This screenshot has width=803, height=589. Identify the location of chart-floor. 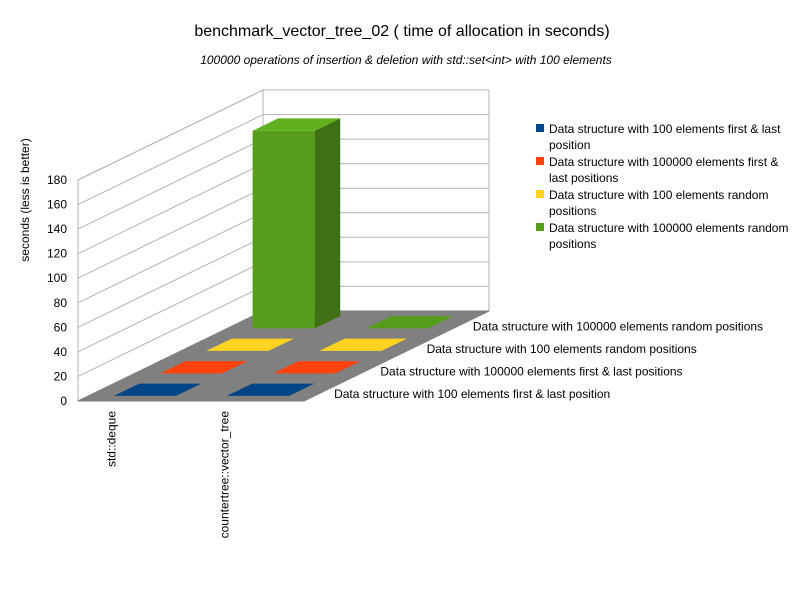
(283, 356).